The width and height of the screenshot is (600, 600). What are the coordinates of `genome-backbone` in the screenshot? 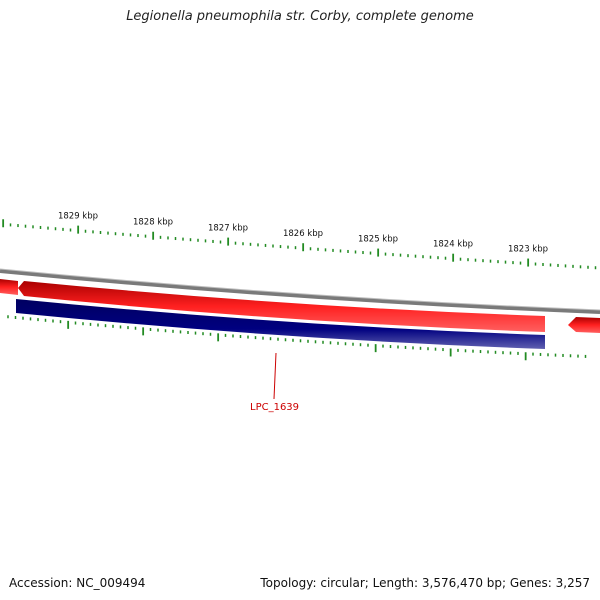 It's located at (300, 291).